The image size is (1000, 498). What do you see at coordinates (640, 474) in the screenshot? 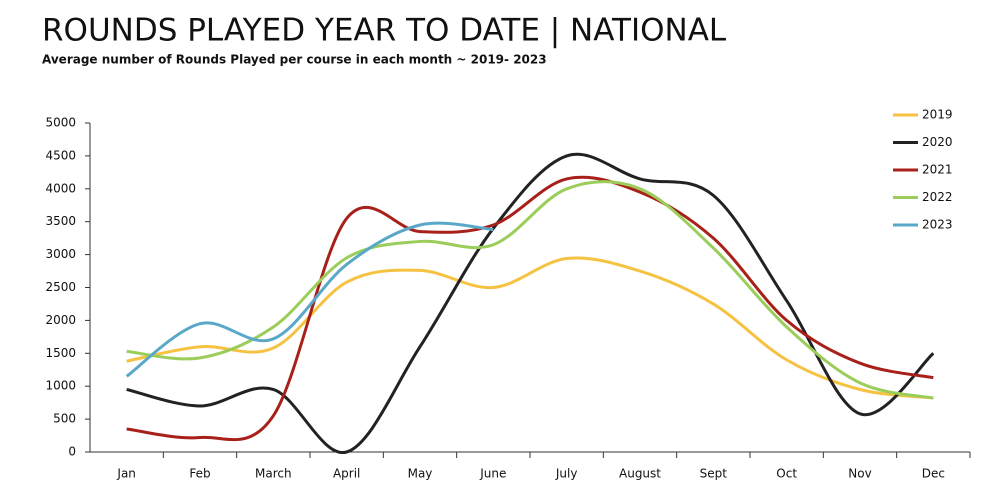
I see `x-tick-label: August` at bounding box center [640, 474].